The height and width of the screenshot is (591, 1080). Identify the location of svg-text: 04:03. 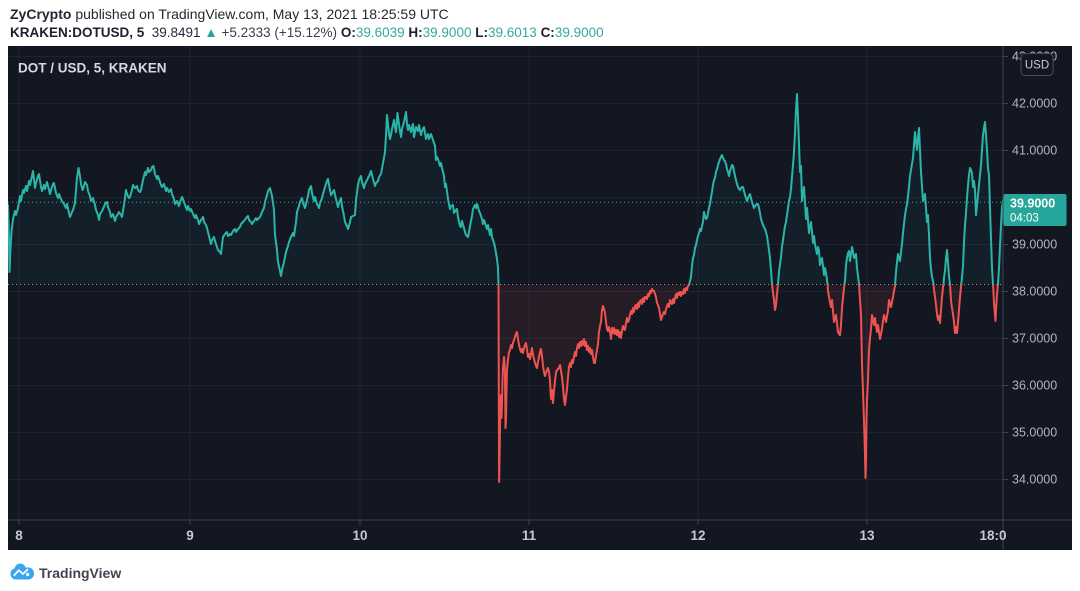
(1024, 219).